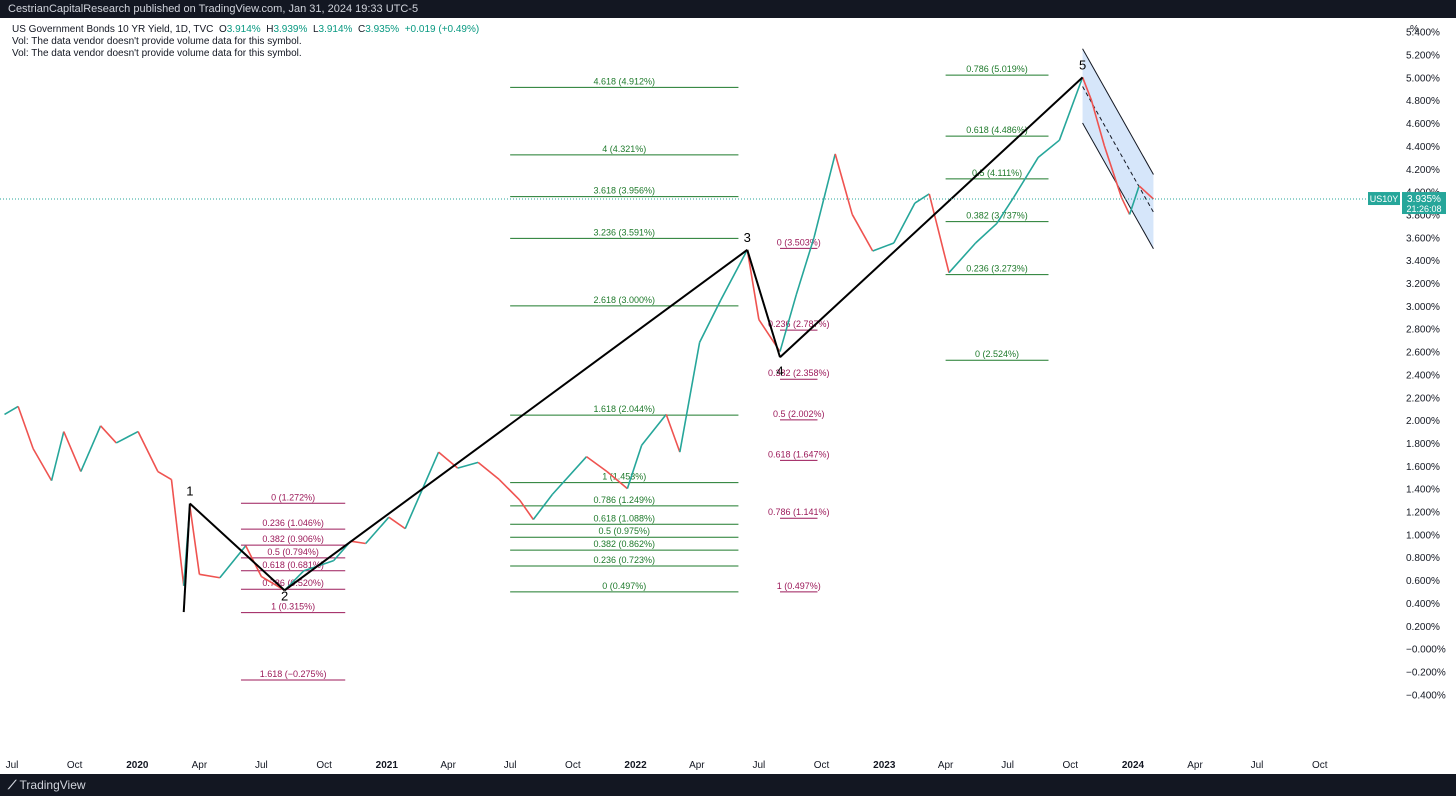 This screenshot has width=1456, height=796. Describe the element at coordinates (1082, 64) in the screenshot. I see `wave-label-5: 5` at that location.